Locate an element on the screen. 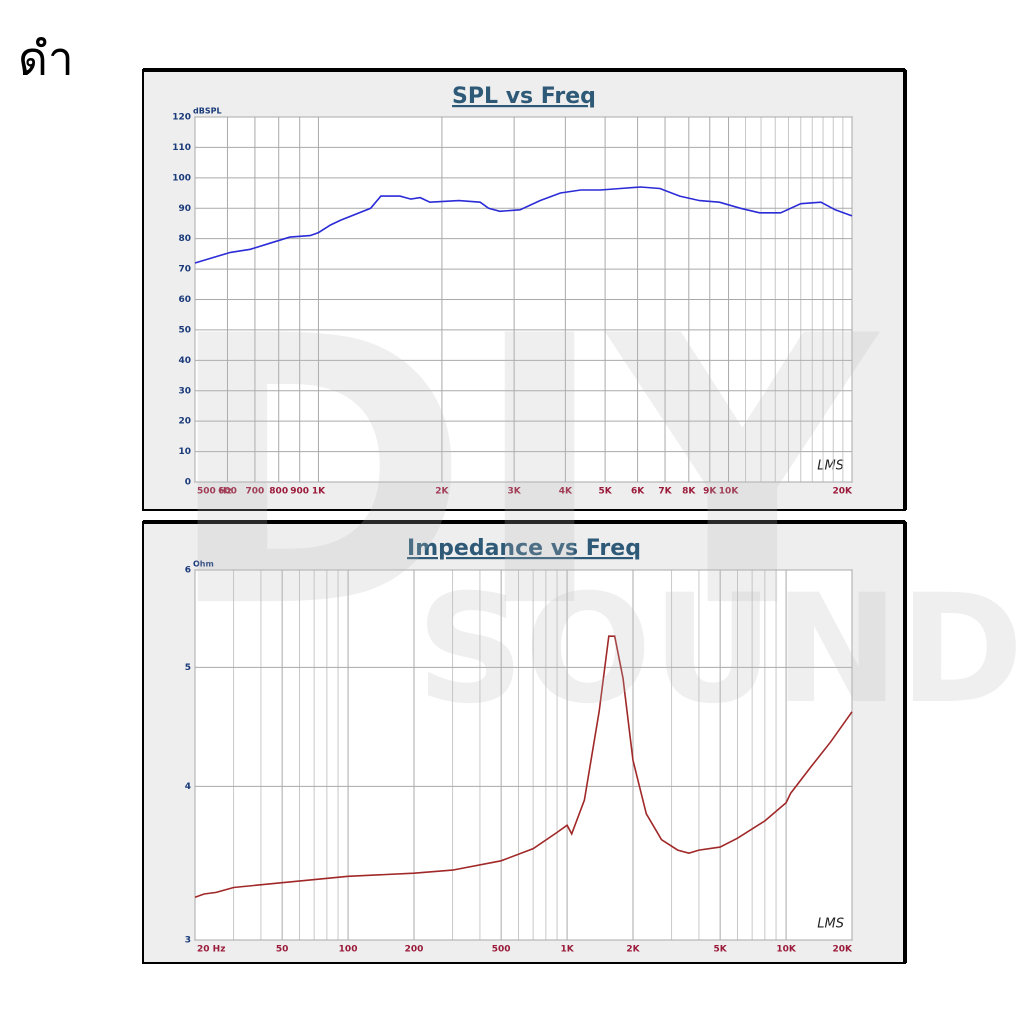 This screenshot has height=1024, width=1024. x-tick-label: 800 is located at coordinates (278, 492).